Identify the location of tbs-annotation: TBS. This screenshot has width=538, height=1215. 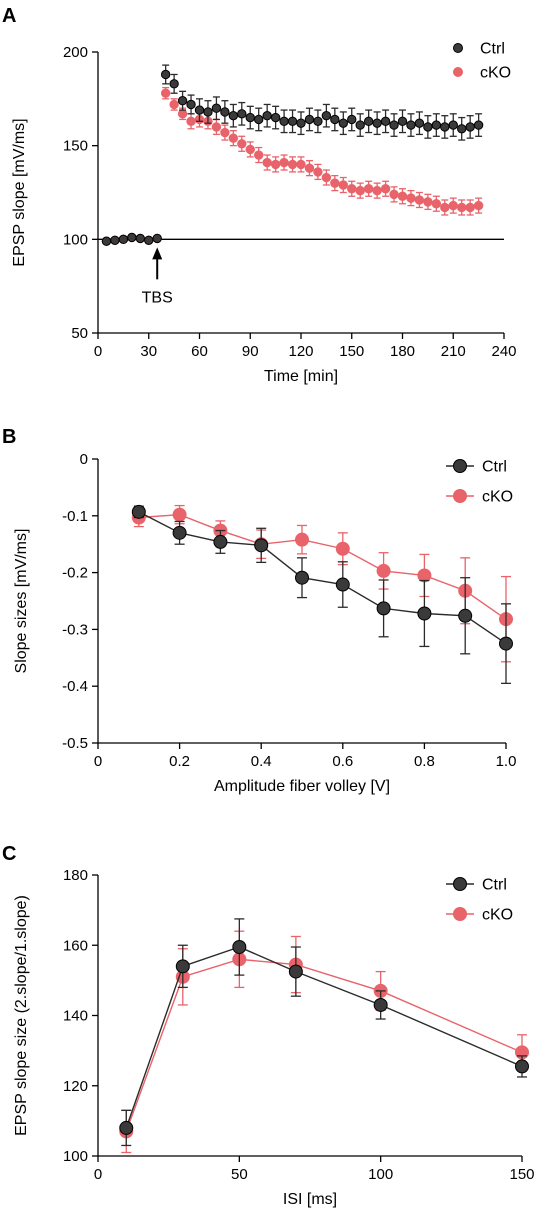
(157, 297).